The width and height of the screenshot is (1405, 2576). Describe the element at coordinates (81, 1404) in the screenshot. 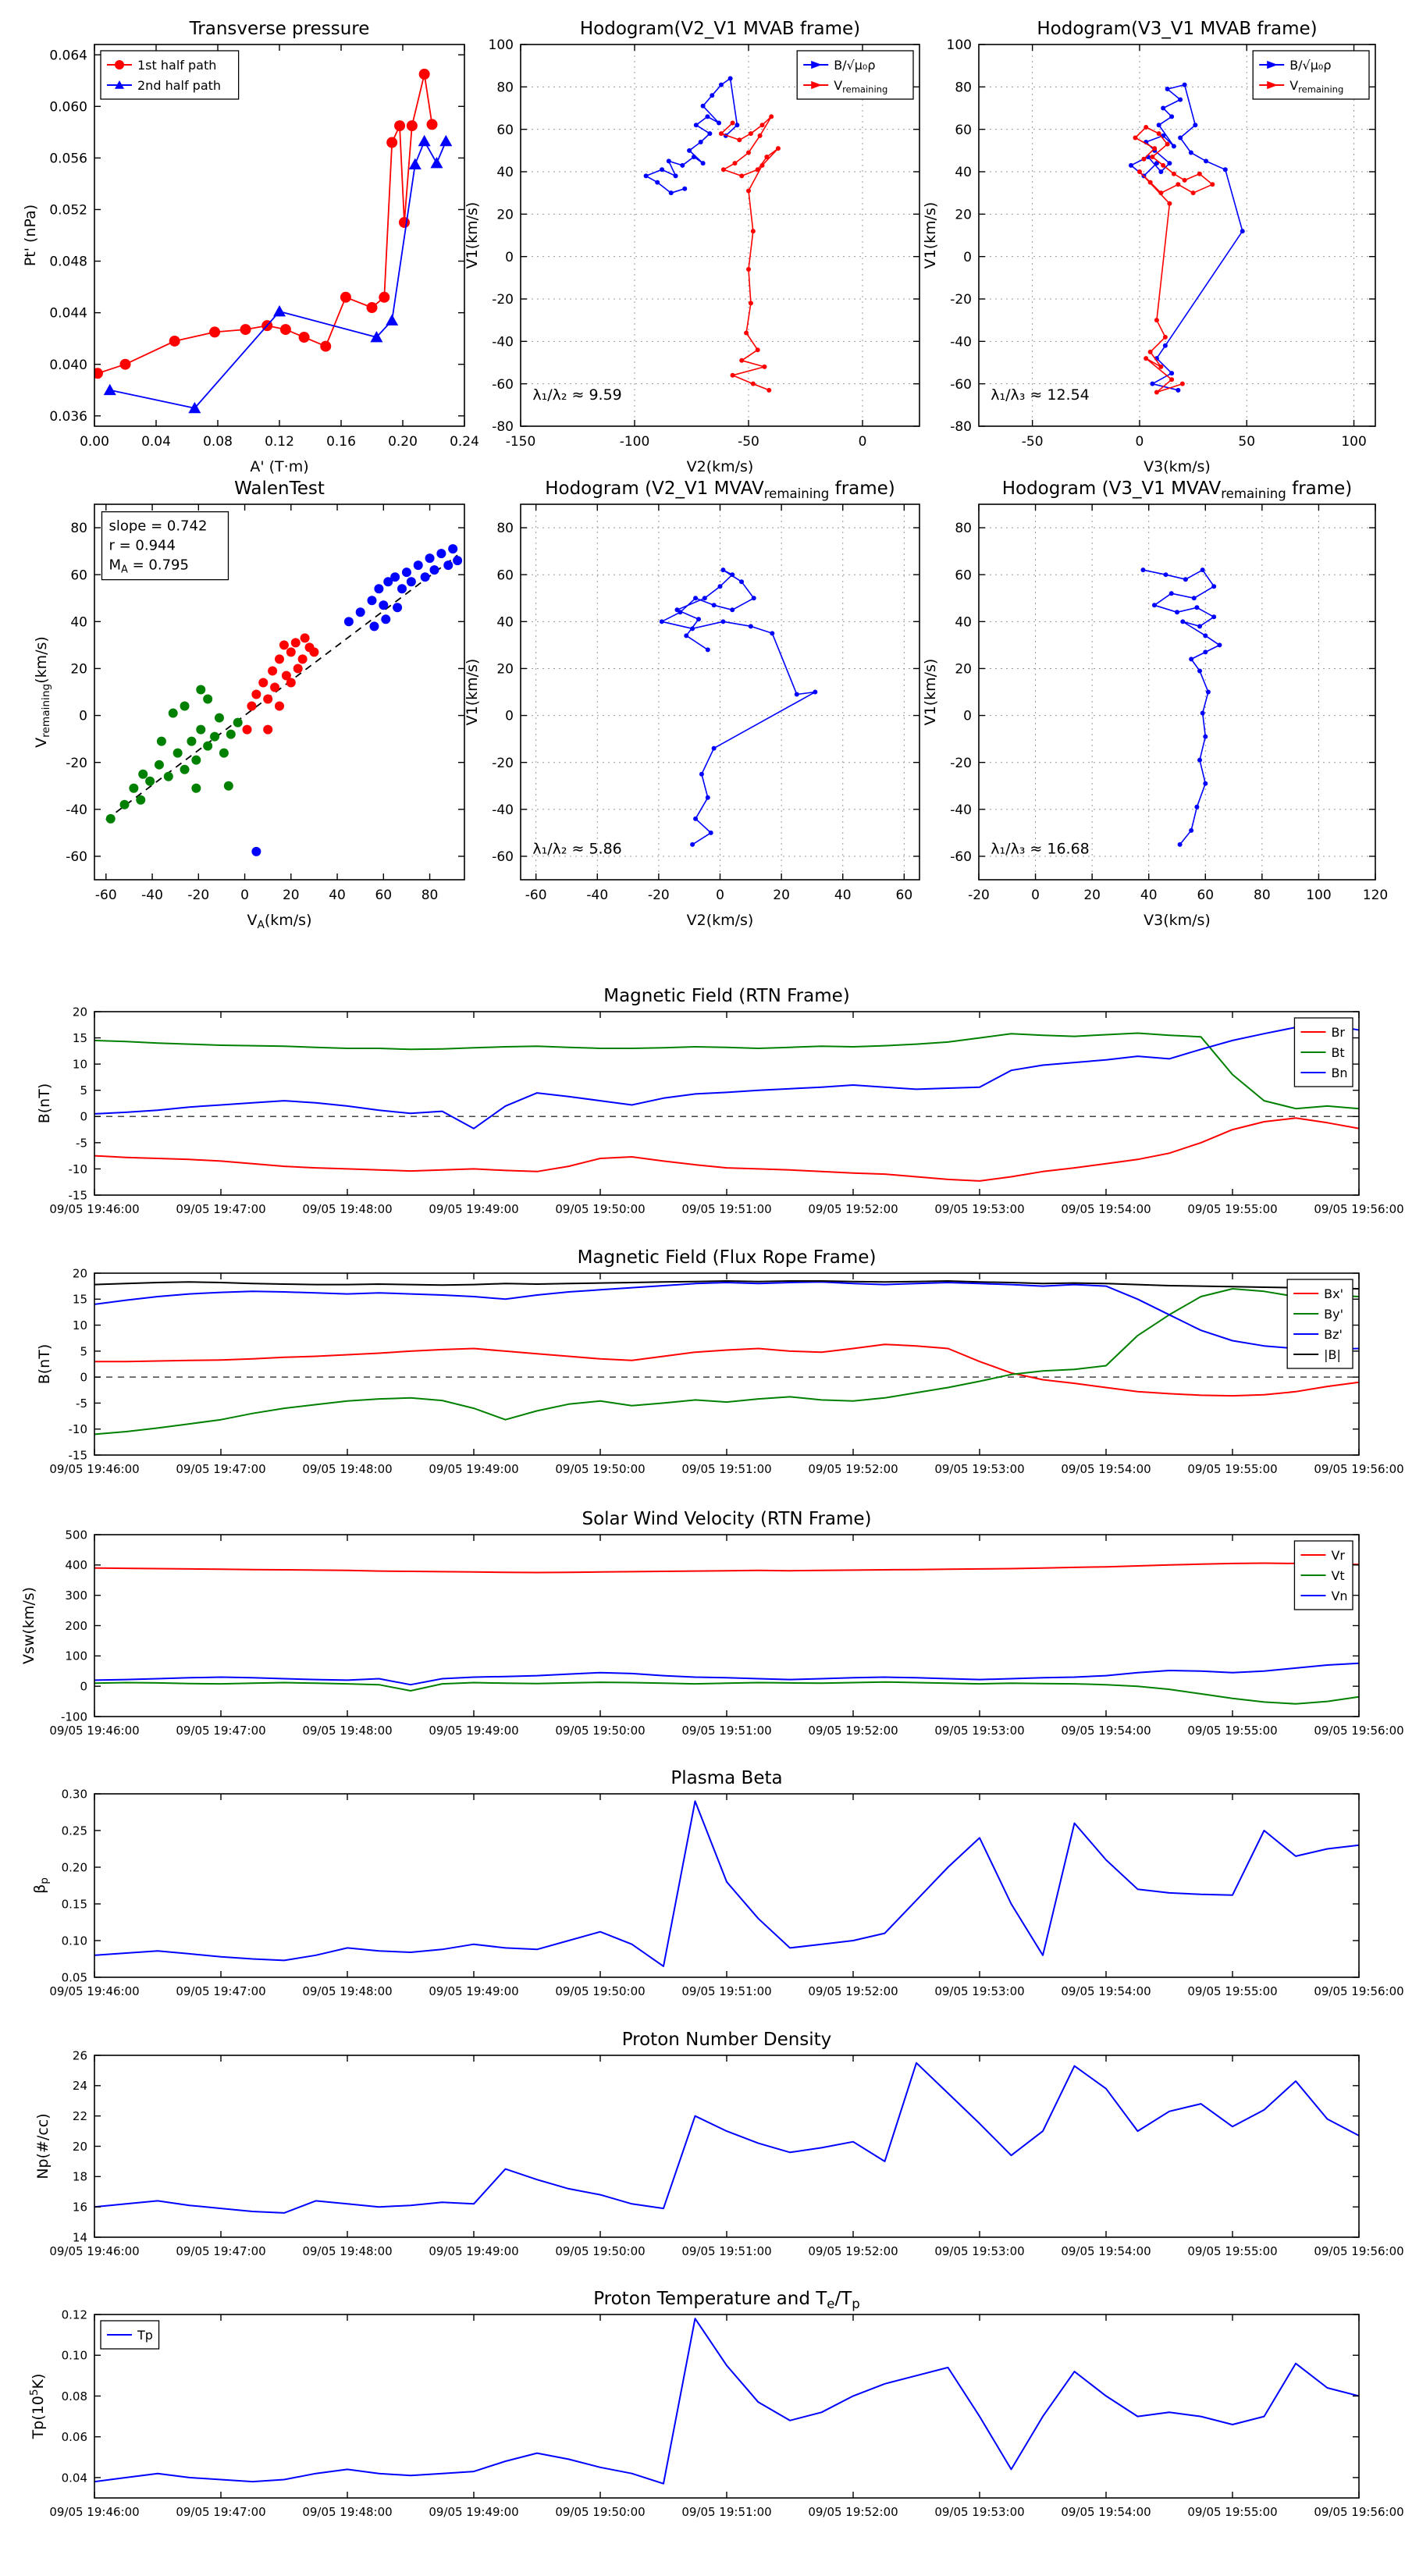

I see `svg-text: -5` at that location.